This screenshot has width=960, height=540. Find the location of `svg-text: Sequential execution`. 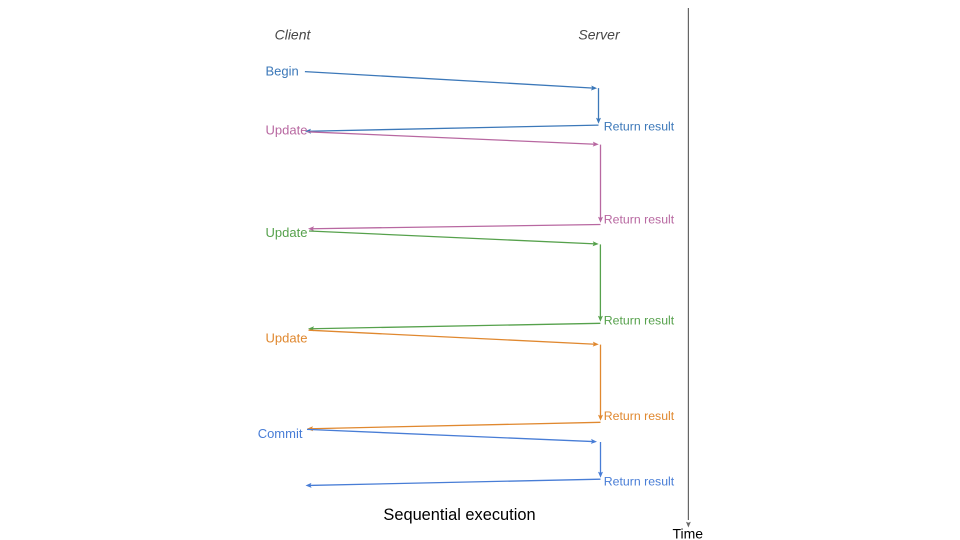

svg-text: Sequential execution is located at coordinates (459, 515).